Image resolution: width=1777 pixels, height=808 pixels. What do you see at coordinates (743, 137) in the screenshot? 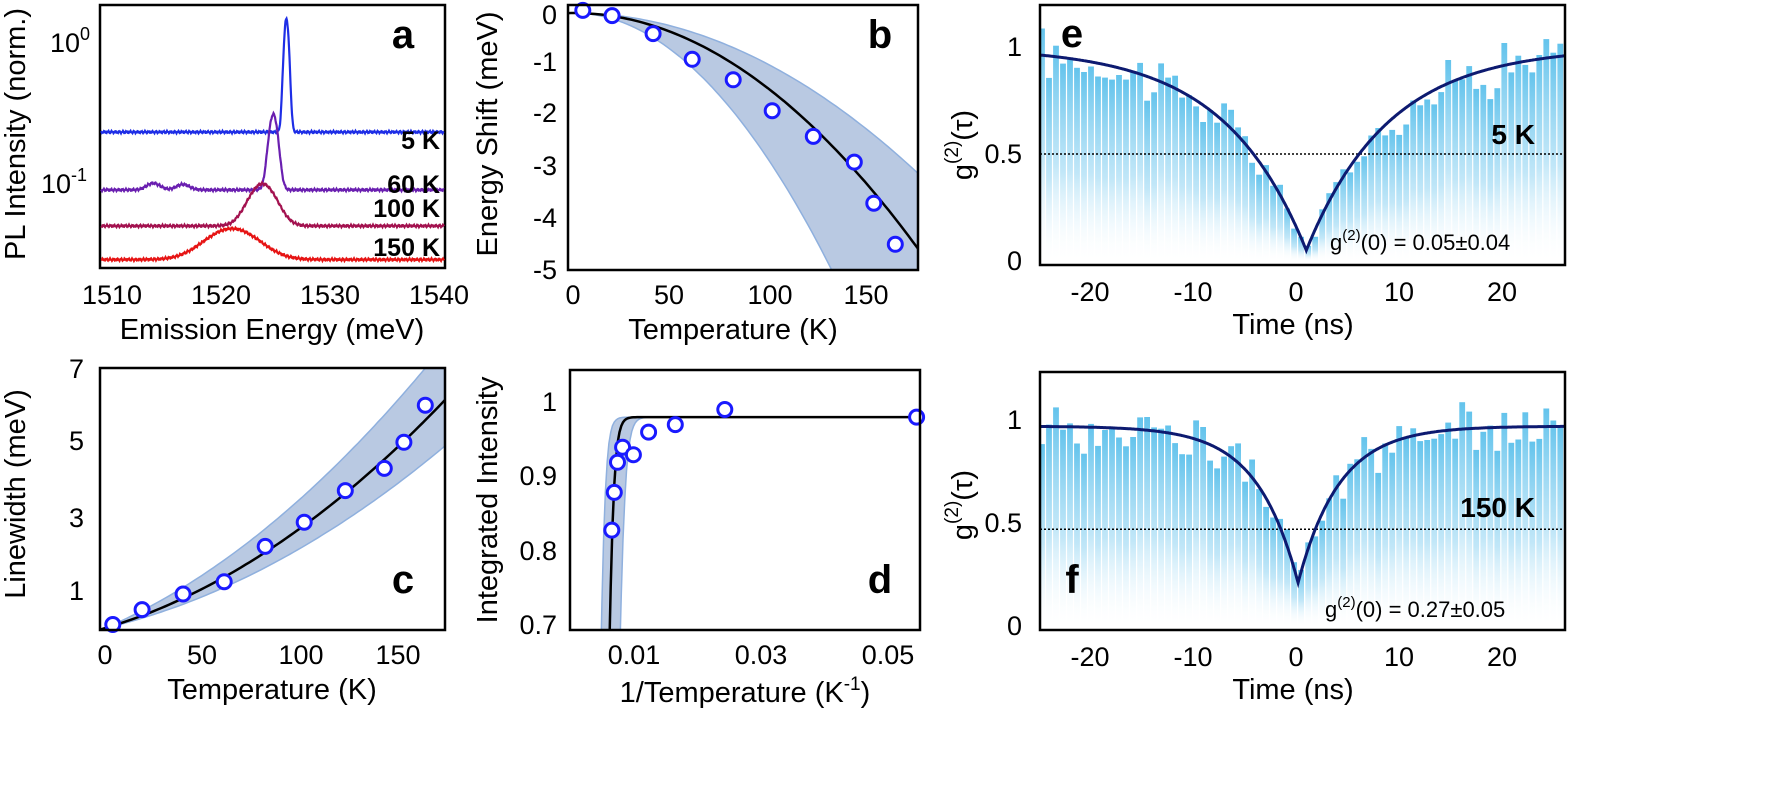
I see `panel-b-frame` at bounding box center [743, 137].